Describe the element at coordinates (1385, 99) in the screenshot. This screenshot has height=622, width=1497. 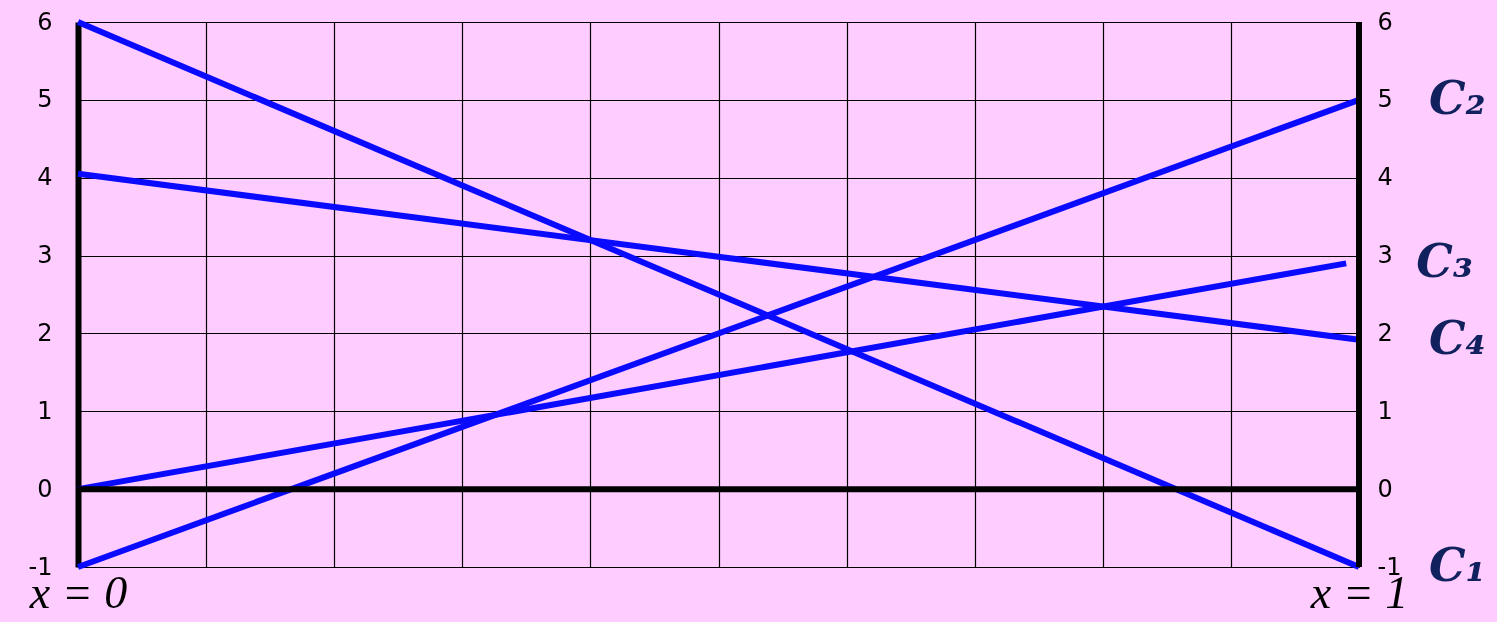
I see `y2-tick-label: 5` at that location.